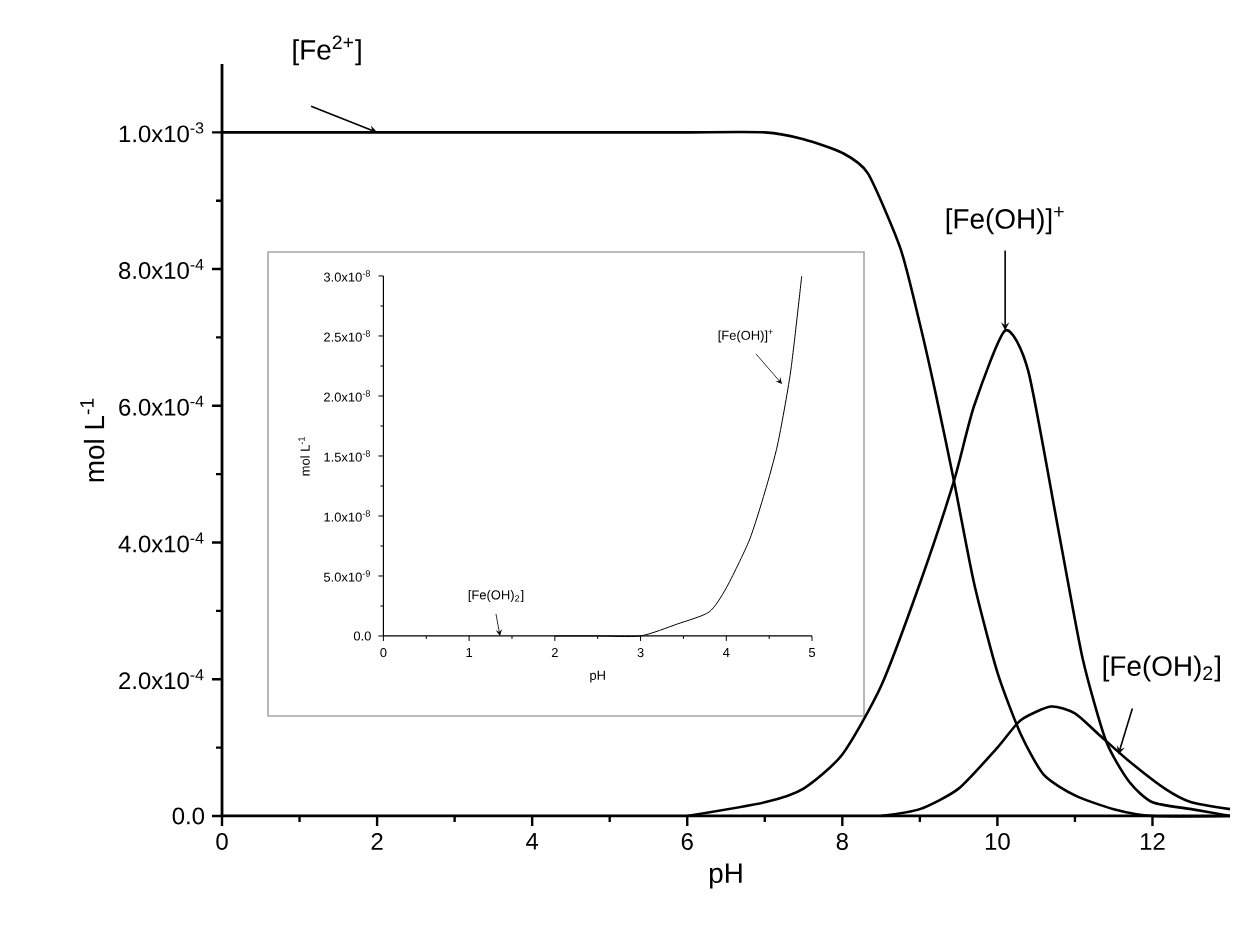 The width and height of the screenshot is (1236, 930). What do you see at coordinates (327, 50) in the screenshot?
I see `annotation: [Fe$^{2+}$]` at bounding box center [327, 50].